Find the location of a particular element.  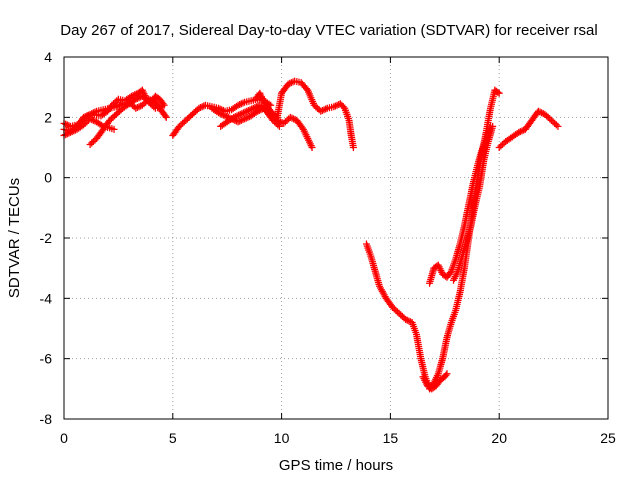

x-axis-label: GPS time / hours is located at coordinates (336, 465).